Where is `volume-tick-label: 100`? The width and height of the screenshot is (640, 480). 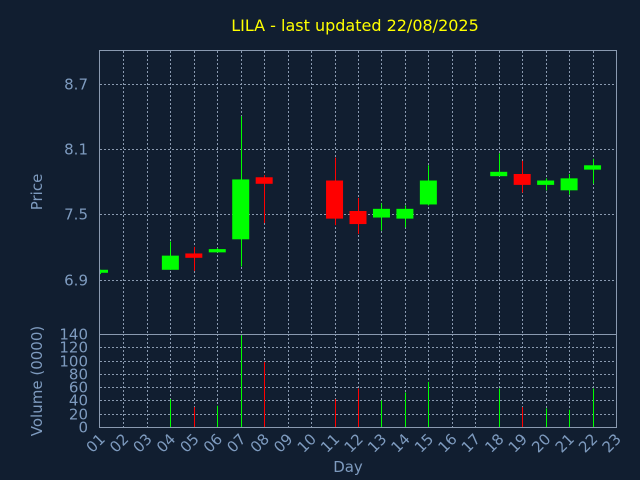
volume-tick-label: 100 is located at coordinates (73, 362).